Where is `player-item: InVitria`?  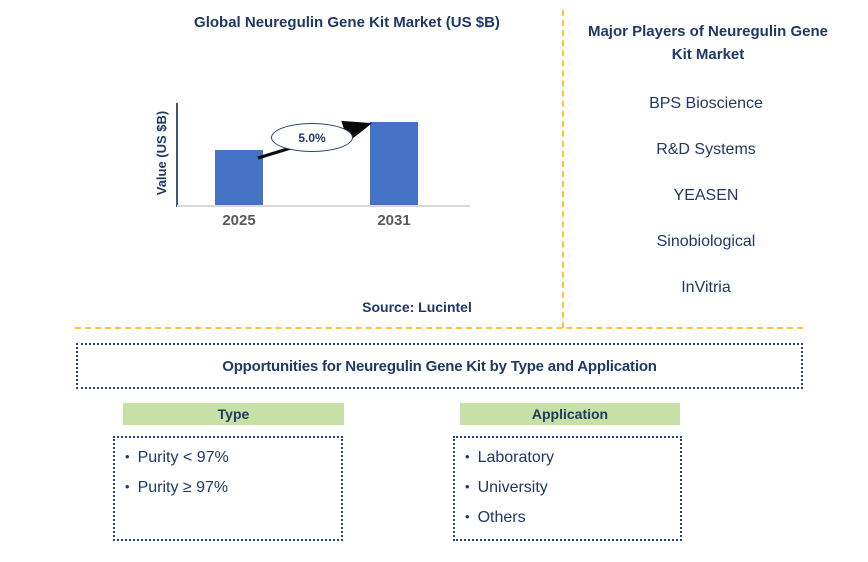
player-item: InVitria is located at coordinates (706, 287).